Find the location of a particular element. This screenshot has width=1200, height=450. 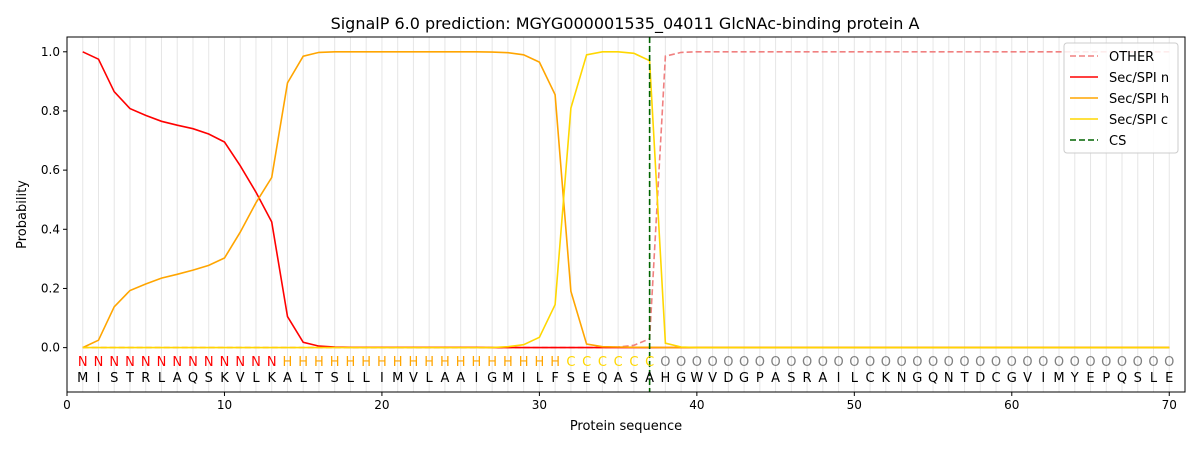

x-tick-label: 60 is located at coordinates (1011, 405).